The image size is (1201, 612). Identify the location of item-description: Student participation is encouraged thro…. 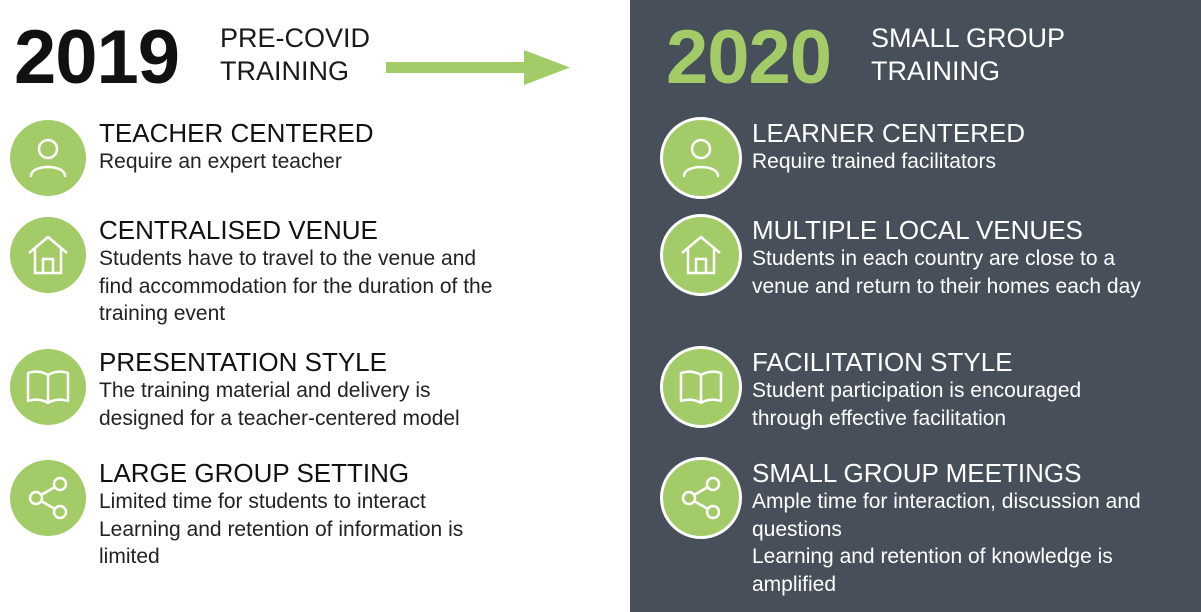
(917, 404).